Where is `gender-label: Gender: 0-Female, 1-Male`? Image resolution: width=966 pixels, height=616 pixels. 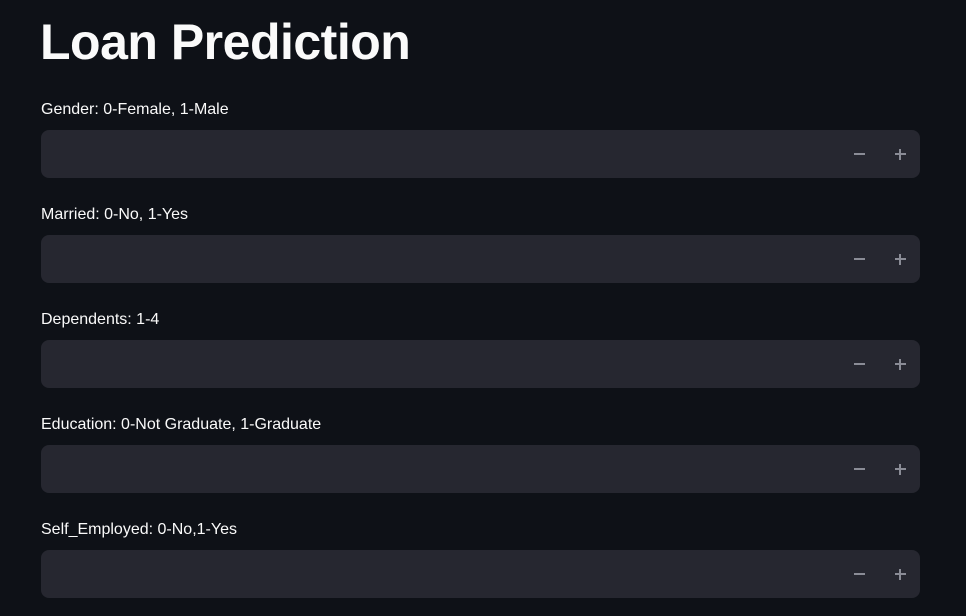 gender-label: Gender: 0-Female, 1-Male is located at coordinates (135, 109).